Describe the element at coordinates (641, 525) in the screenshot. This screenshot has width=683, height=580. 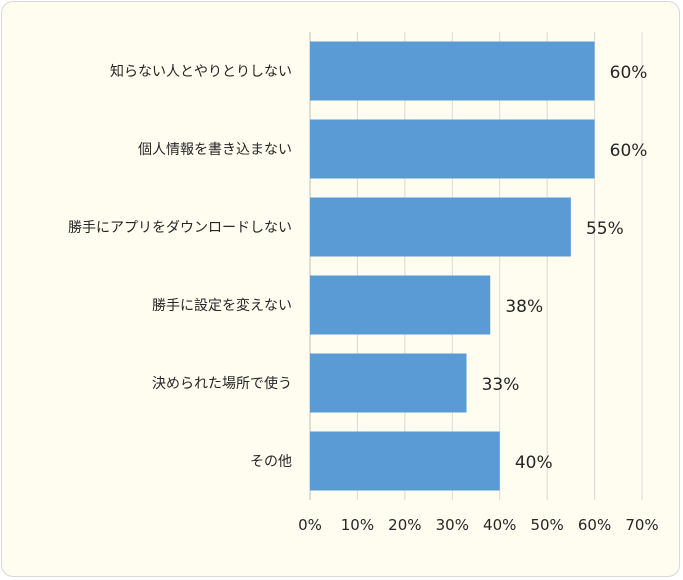
I see `x-tick-label: 70%` at that location.